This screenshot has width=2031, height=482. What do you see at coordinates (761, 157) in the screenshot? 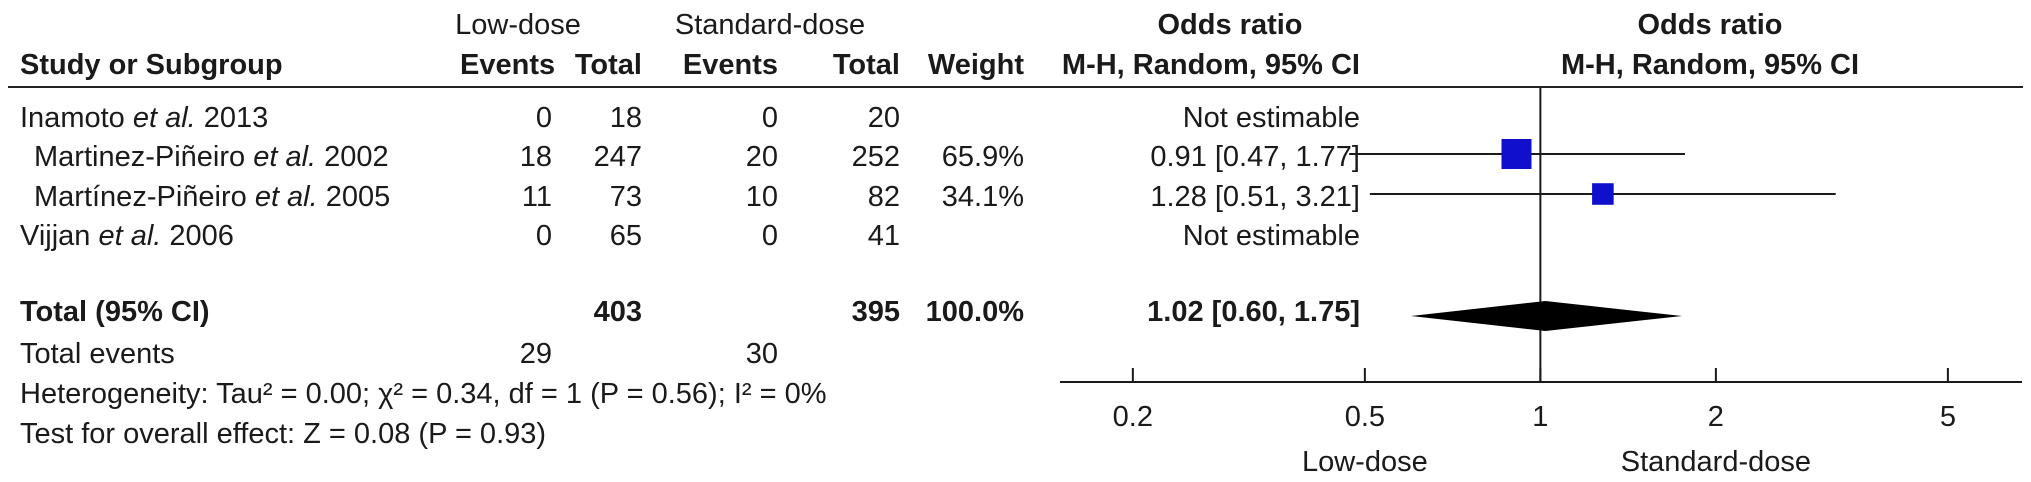
I see `events2-cell: 20` at bounding box center [761, 157].